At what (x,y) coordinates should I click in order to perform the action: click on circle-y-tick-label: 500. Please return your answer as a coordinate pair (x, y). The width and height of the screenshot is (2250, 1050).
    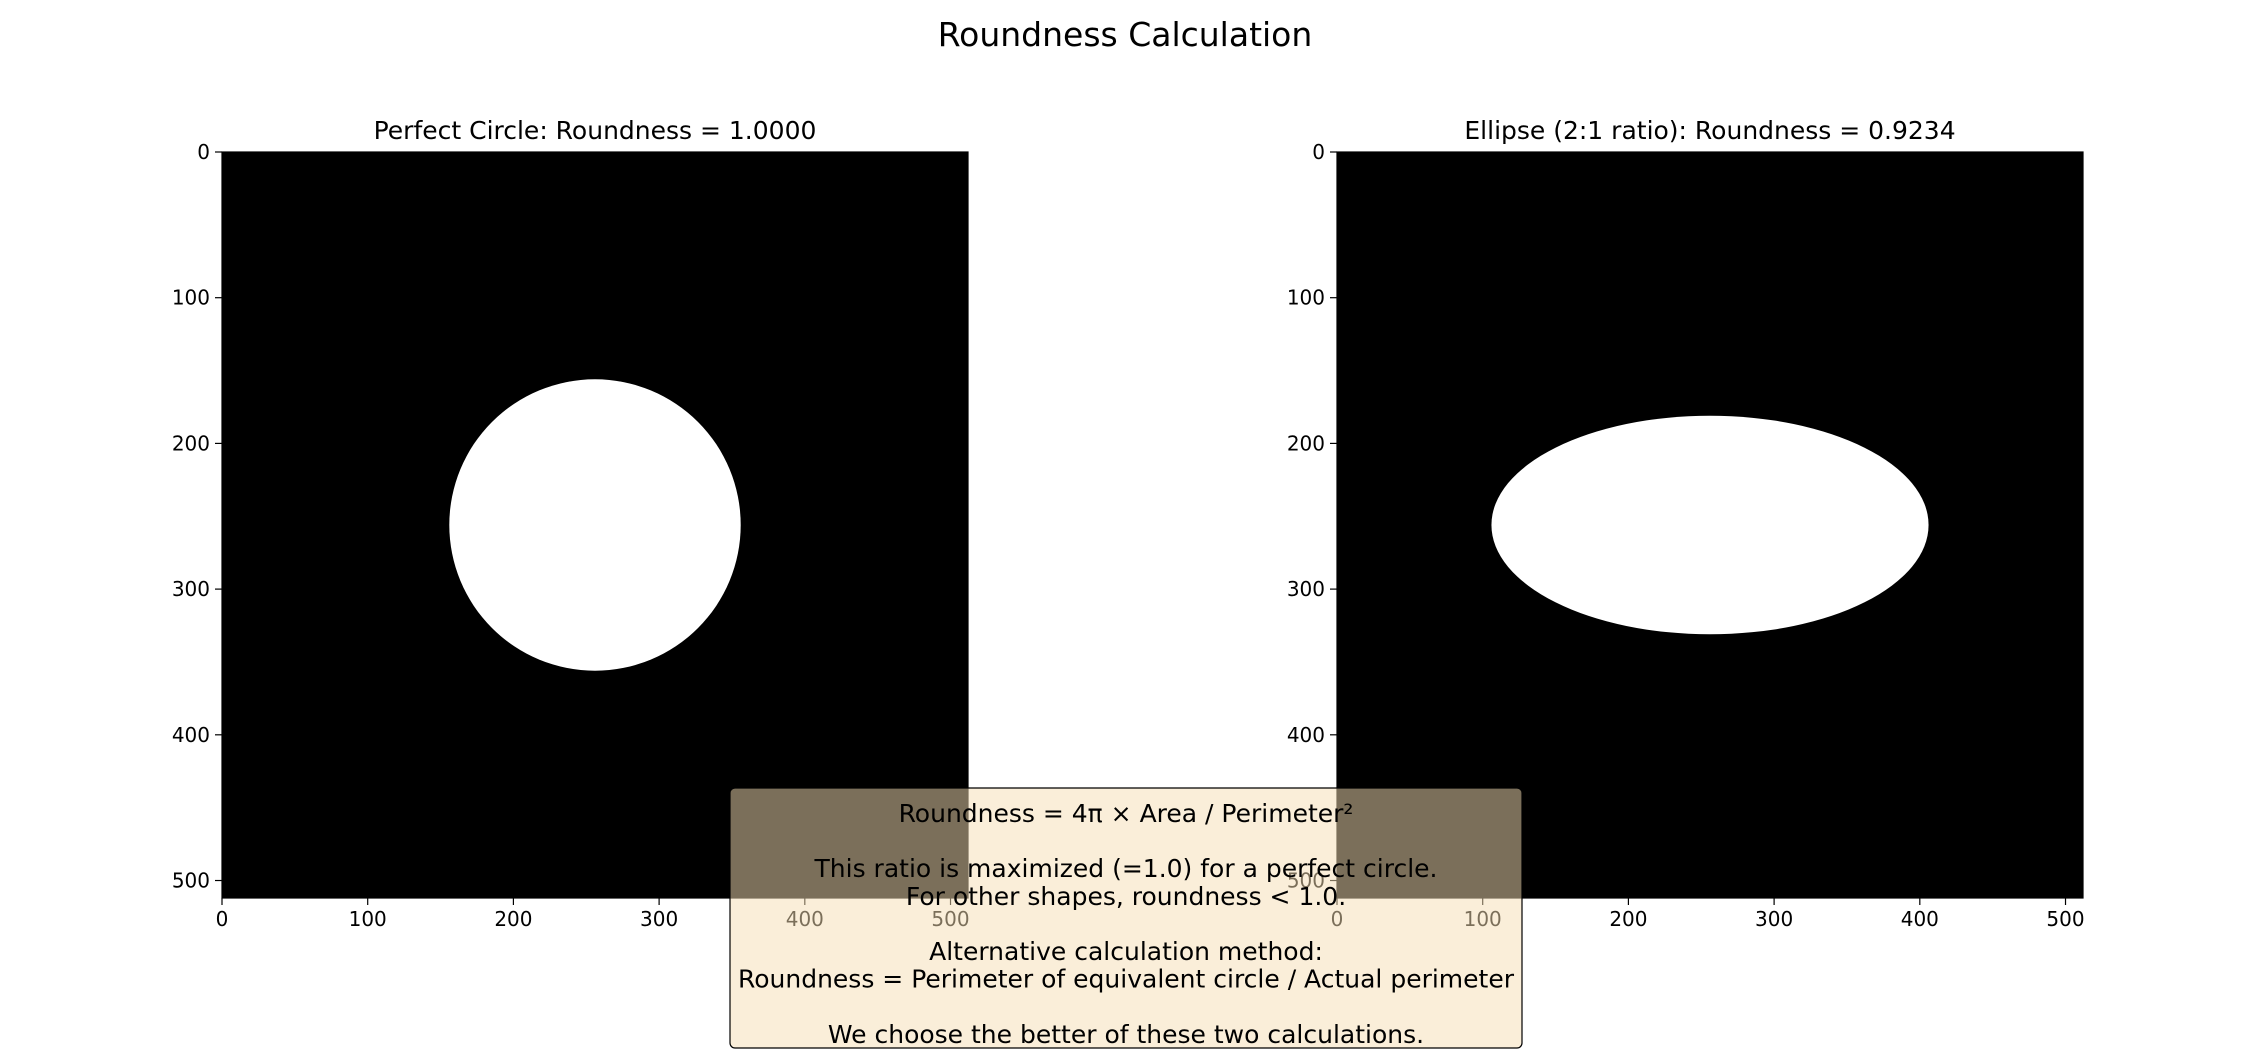
    Looking at the image, I should click on (191, 881).